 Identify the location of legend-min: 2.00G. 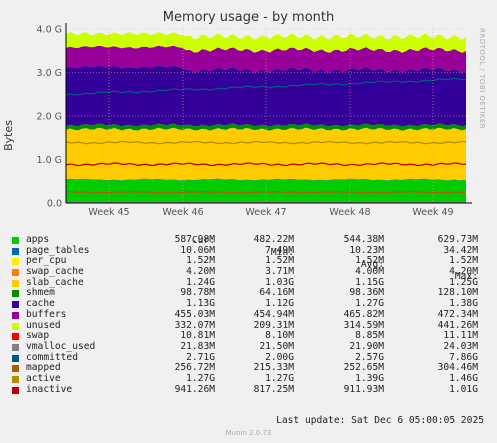
(279, 357).